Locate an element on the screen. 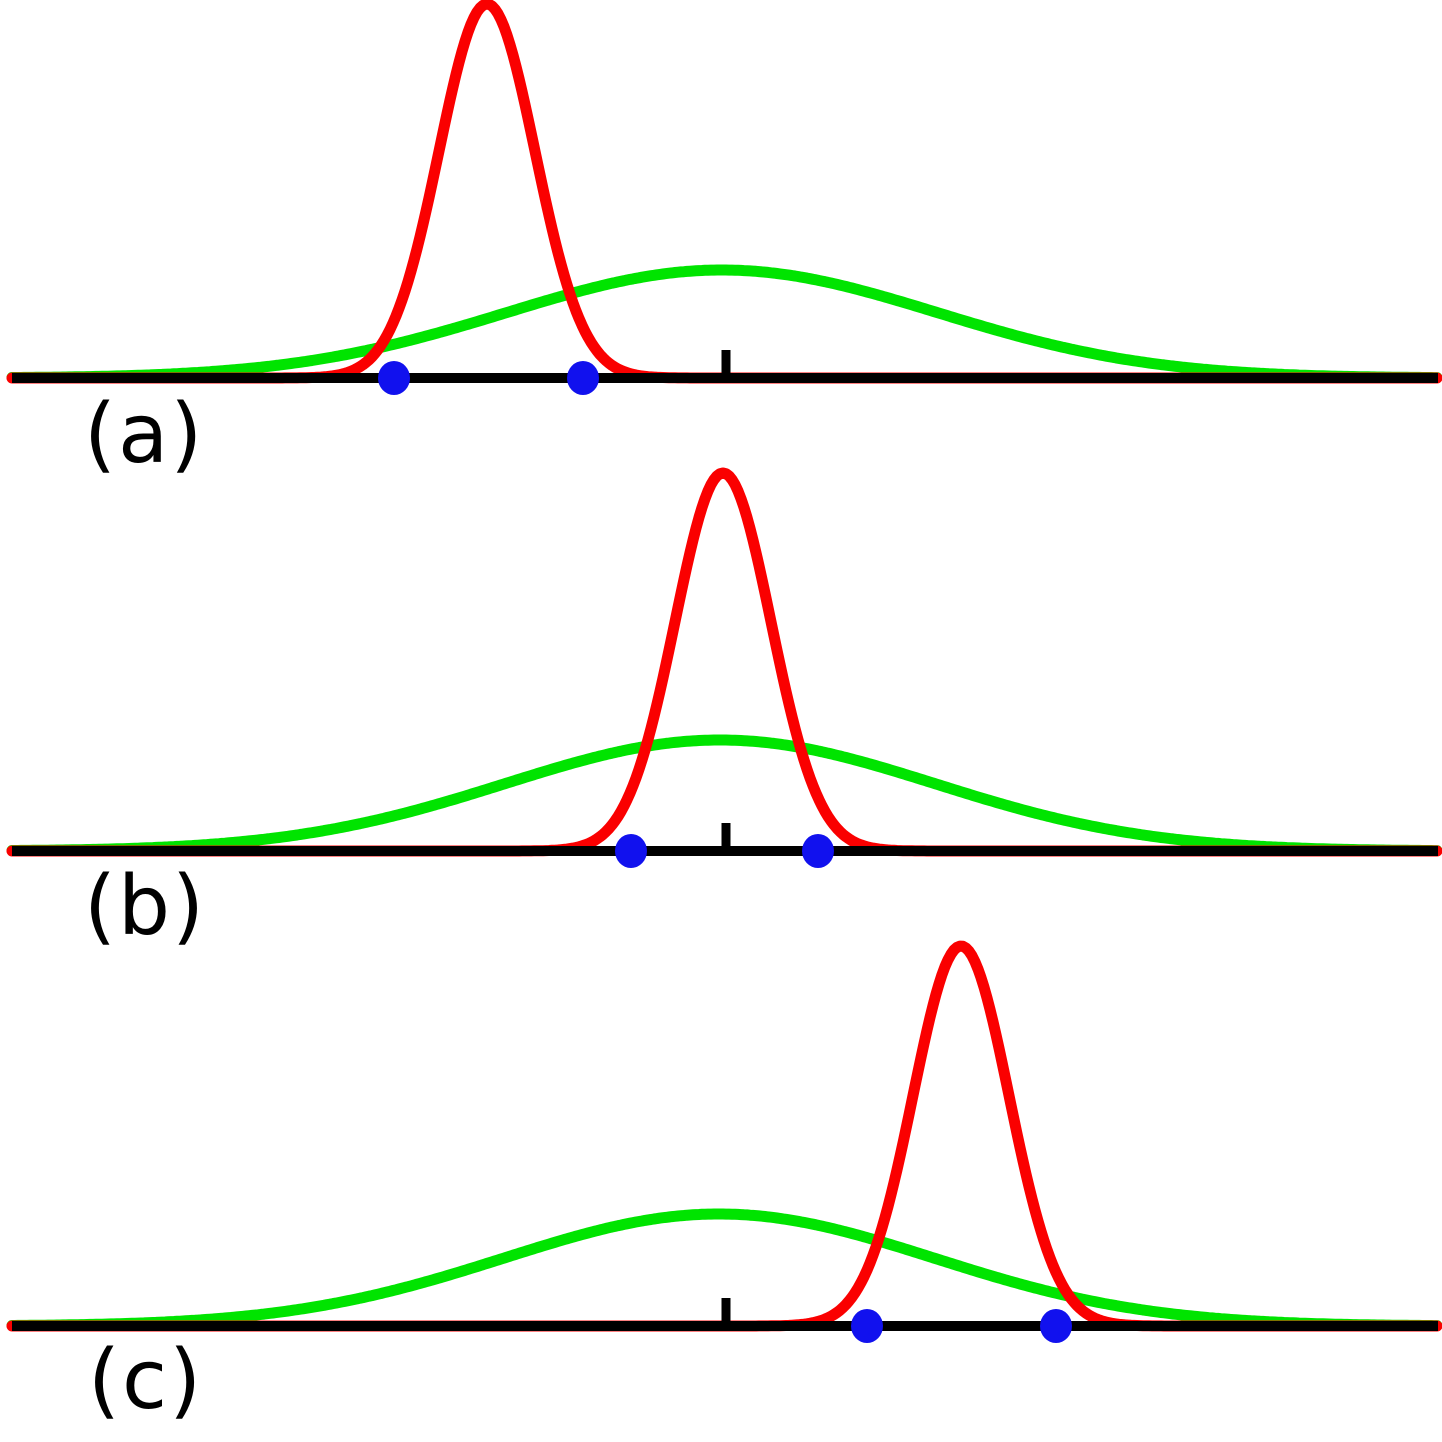  panel-label-a: (a) is located at coordinates (144, 434).